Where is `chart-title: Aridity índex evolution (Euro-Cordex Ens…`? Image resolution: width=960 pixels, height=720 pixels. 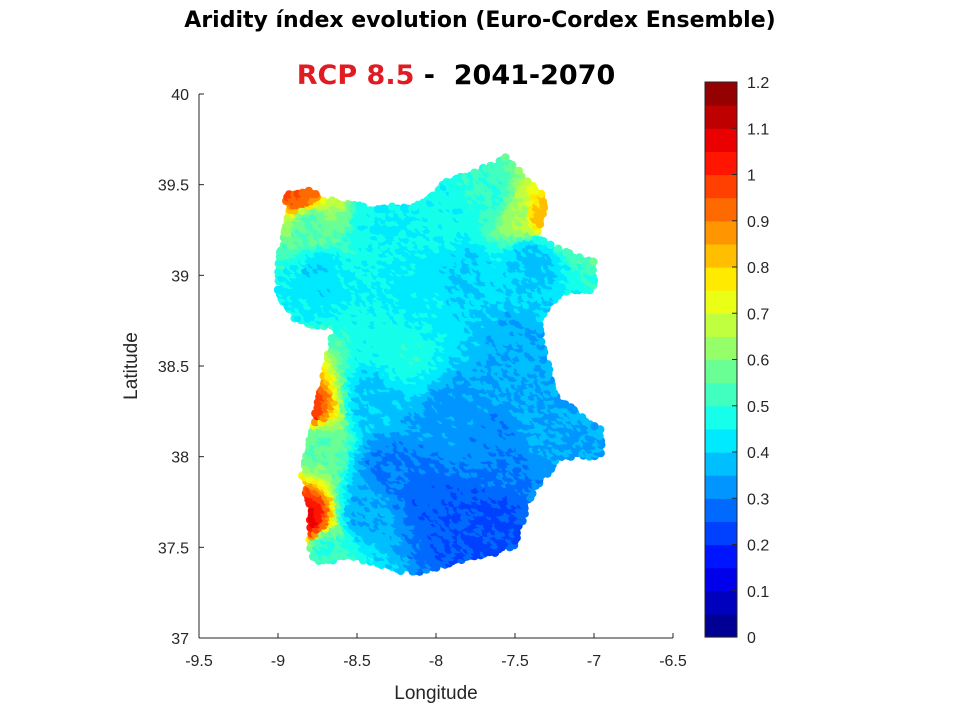 chart-title: Aridity índex evolution (Euro-Cordex Ens… is located at coordinates (480, 20).